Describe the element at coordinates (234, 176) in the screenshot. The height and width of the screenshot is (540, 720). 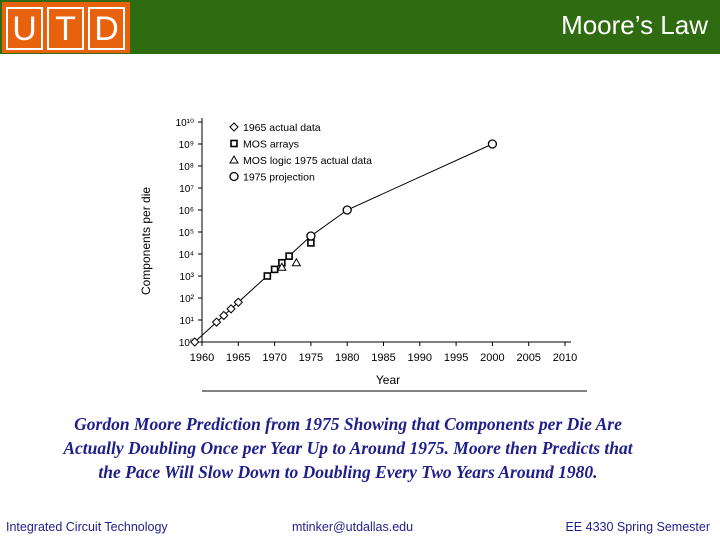
I see `legend-circle-marker` at that location.